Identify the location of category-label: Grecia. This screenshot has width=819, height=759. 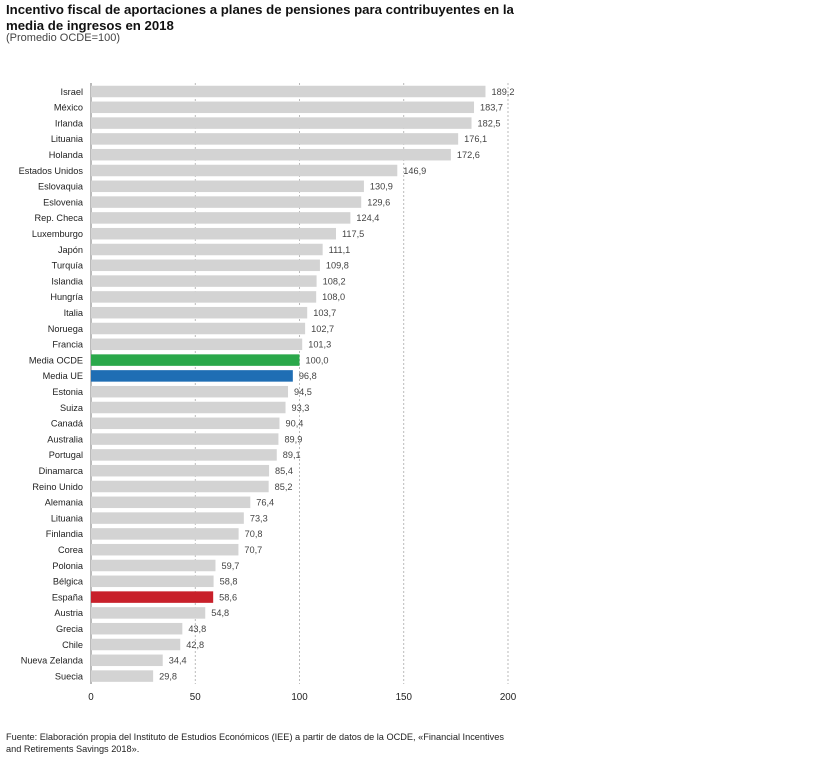
(70, 629).